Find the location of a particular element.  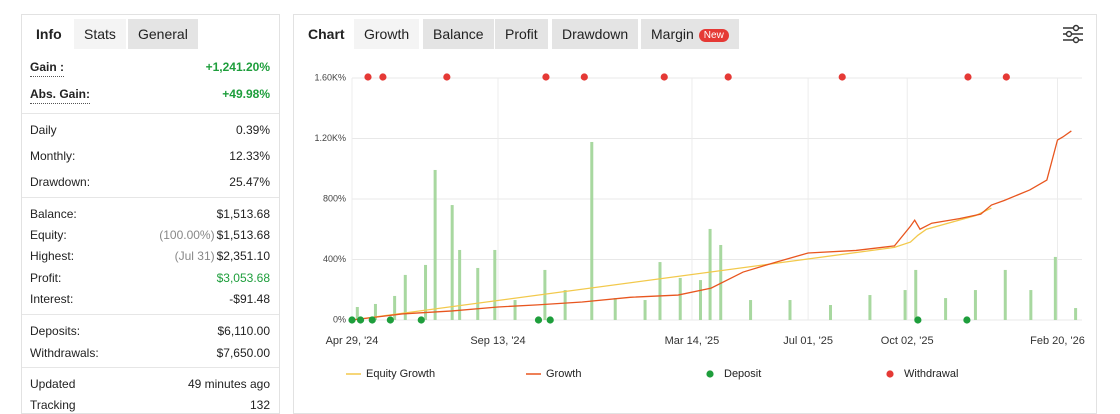

stat-row: Interest: -$91.48 is located at coordinates (150, 299).